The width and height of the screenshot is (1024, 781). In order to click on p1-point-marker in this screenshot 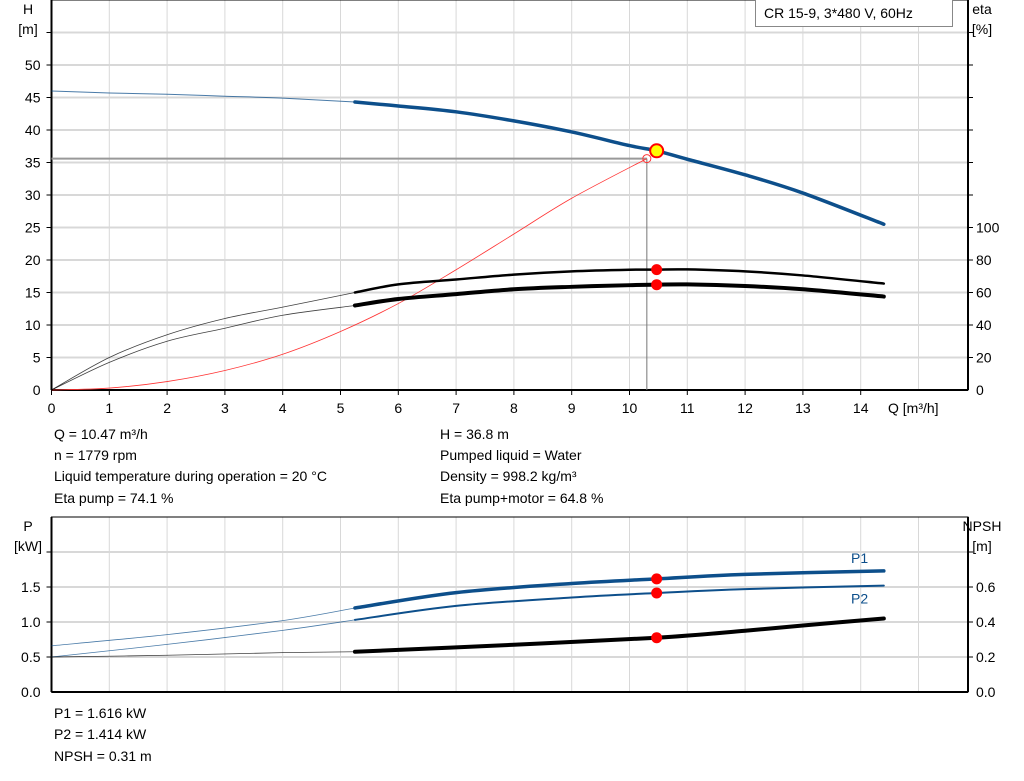, I will do `click(657, 579)`.